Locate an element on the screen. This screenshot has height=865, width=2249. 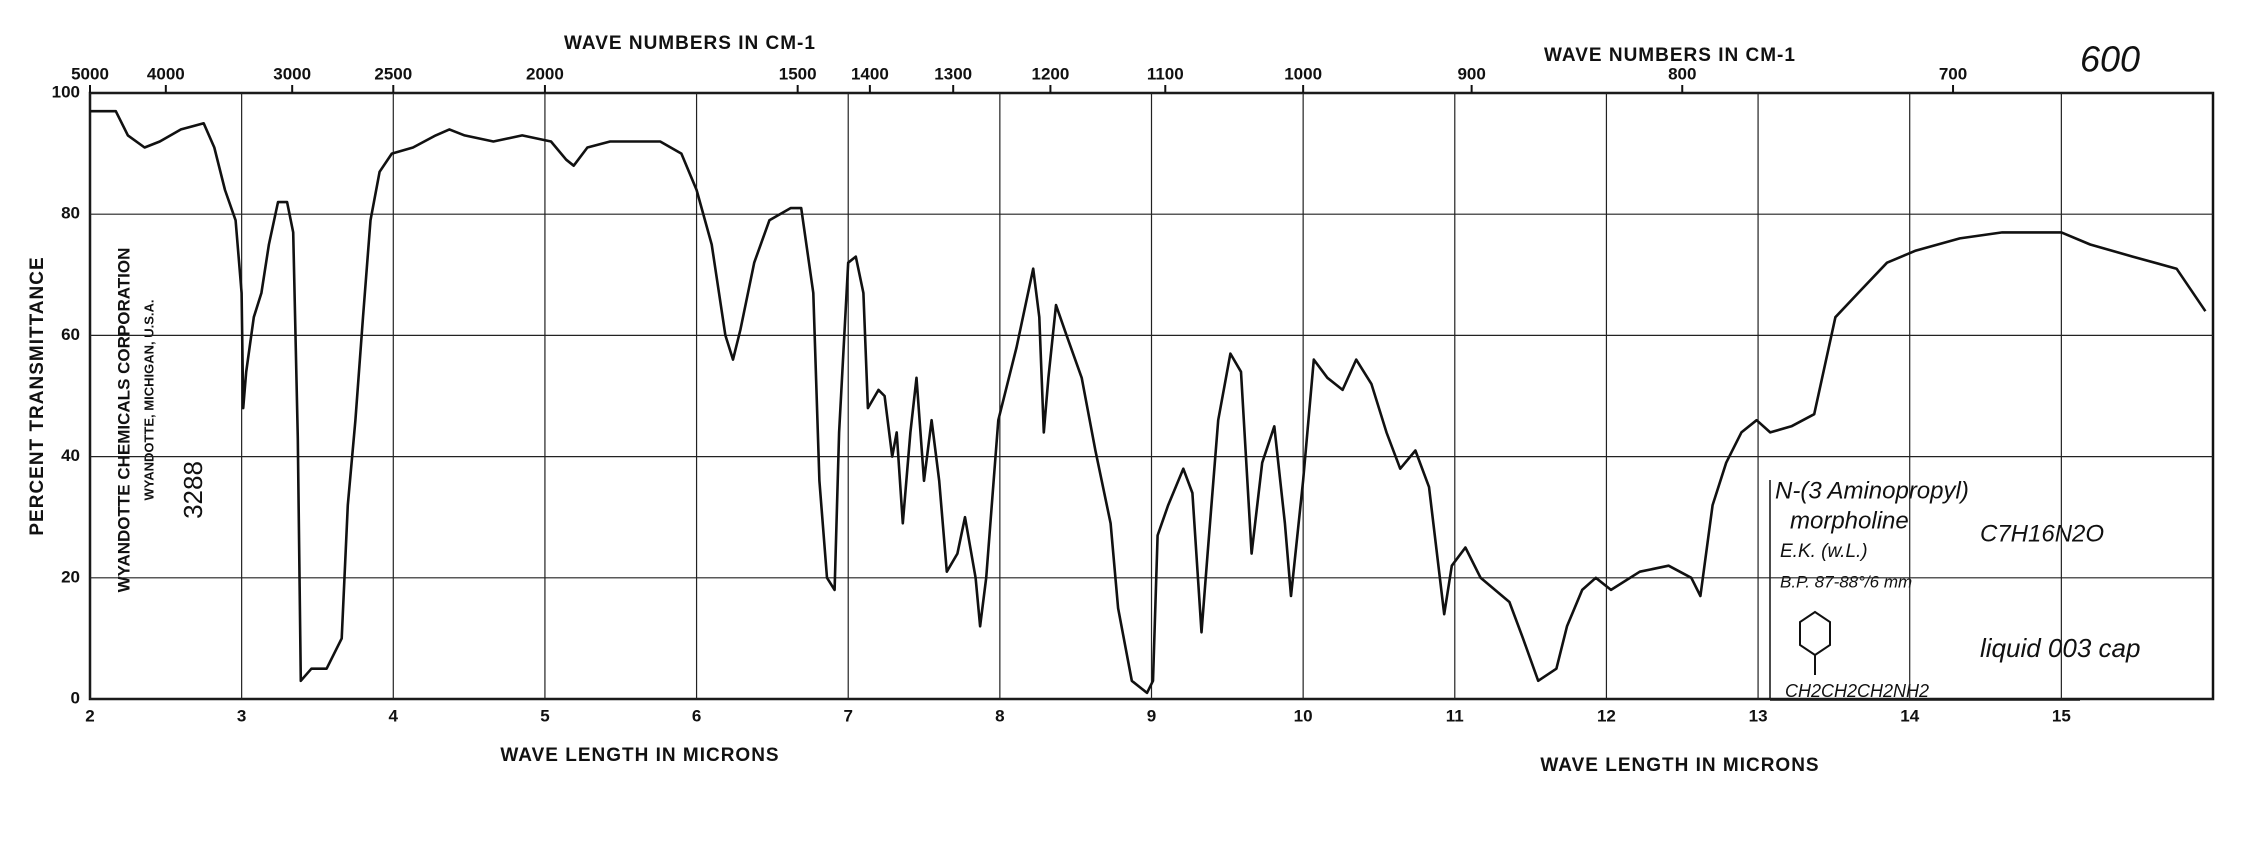
x2-tick-label: 1200 is located at coordinates (1050, 73).